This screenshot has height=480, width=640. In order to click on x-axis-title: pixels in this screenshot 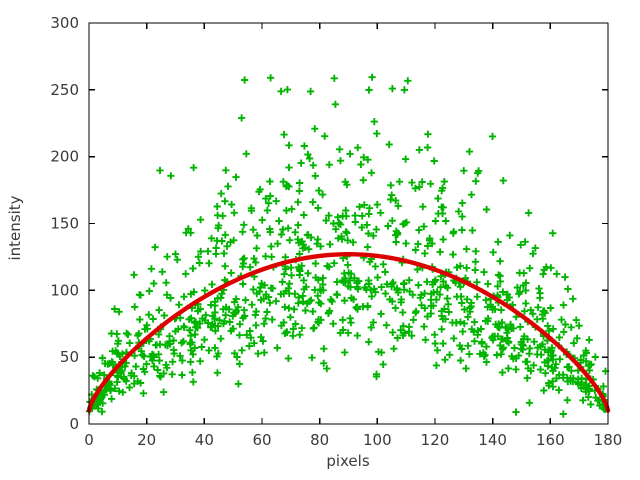, I will do `click(348, 461)`.